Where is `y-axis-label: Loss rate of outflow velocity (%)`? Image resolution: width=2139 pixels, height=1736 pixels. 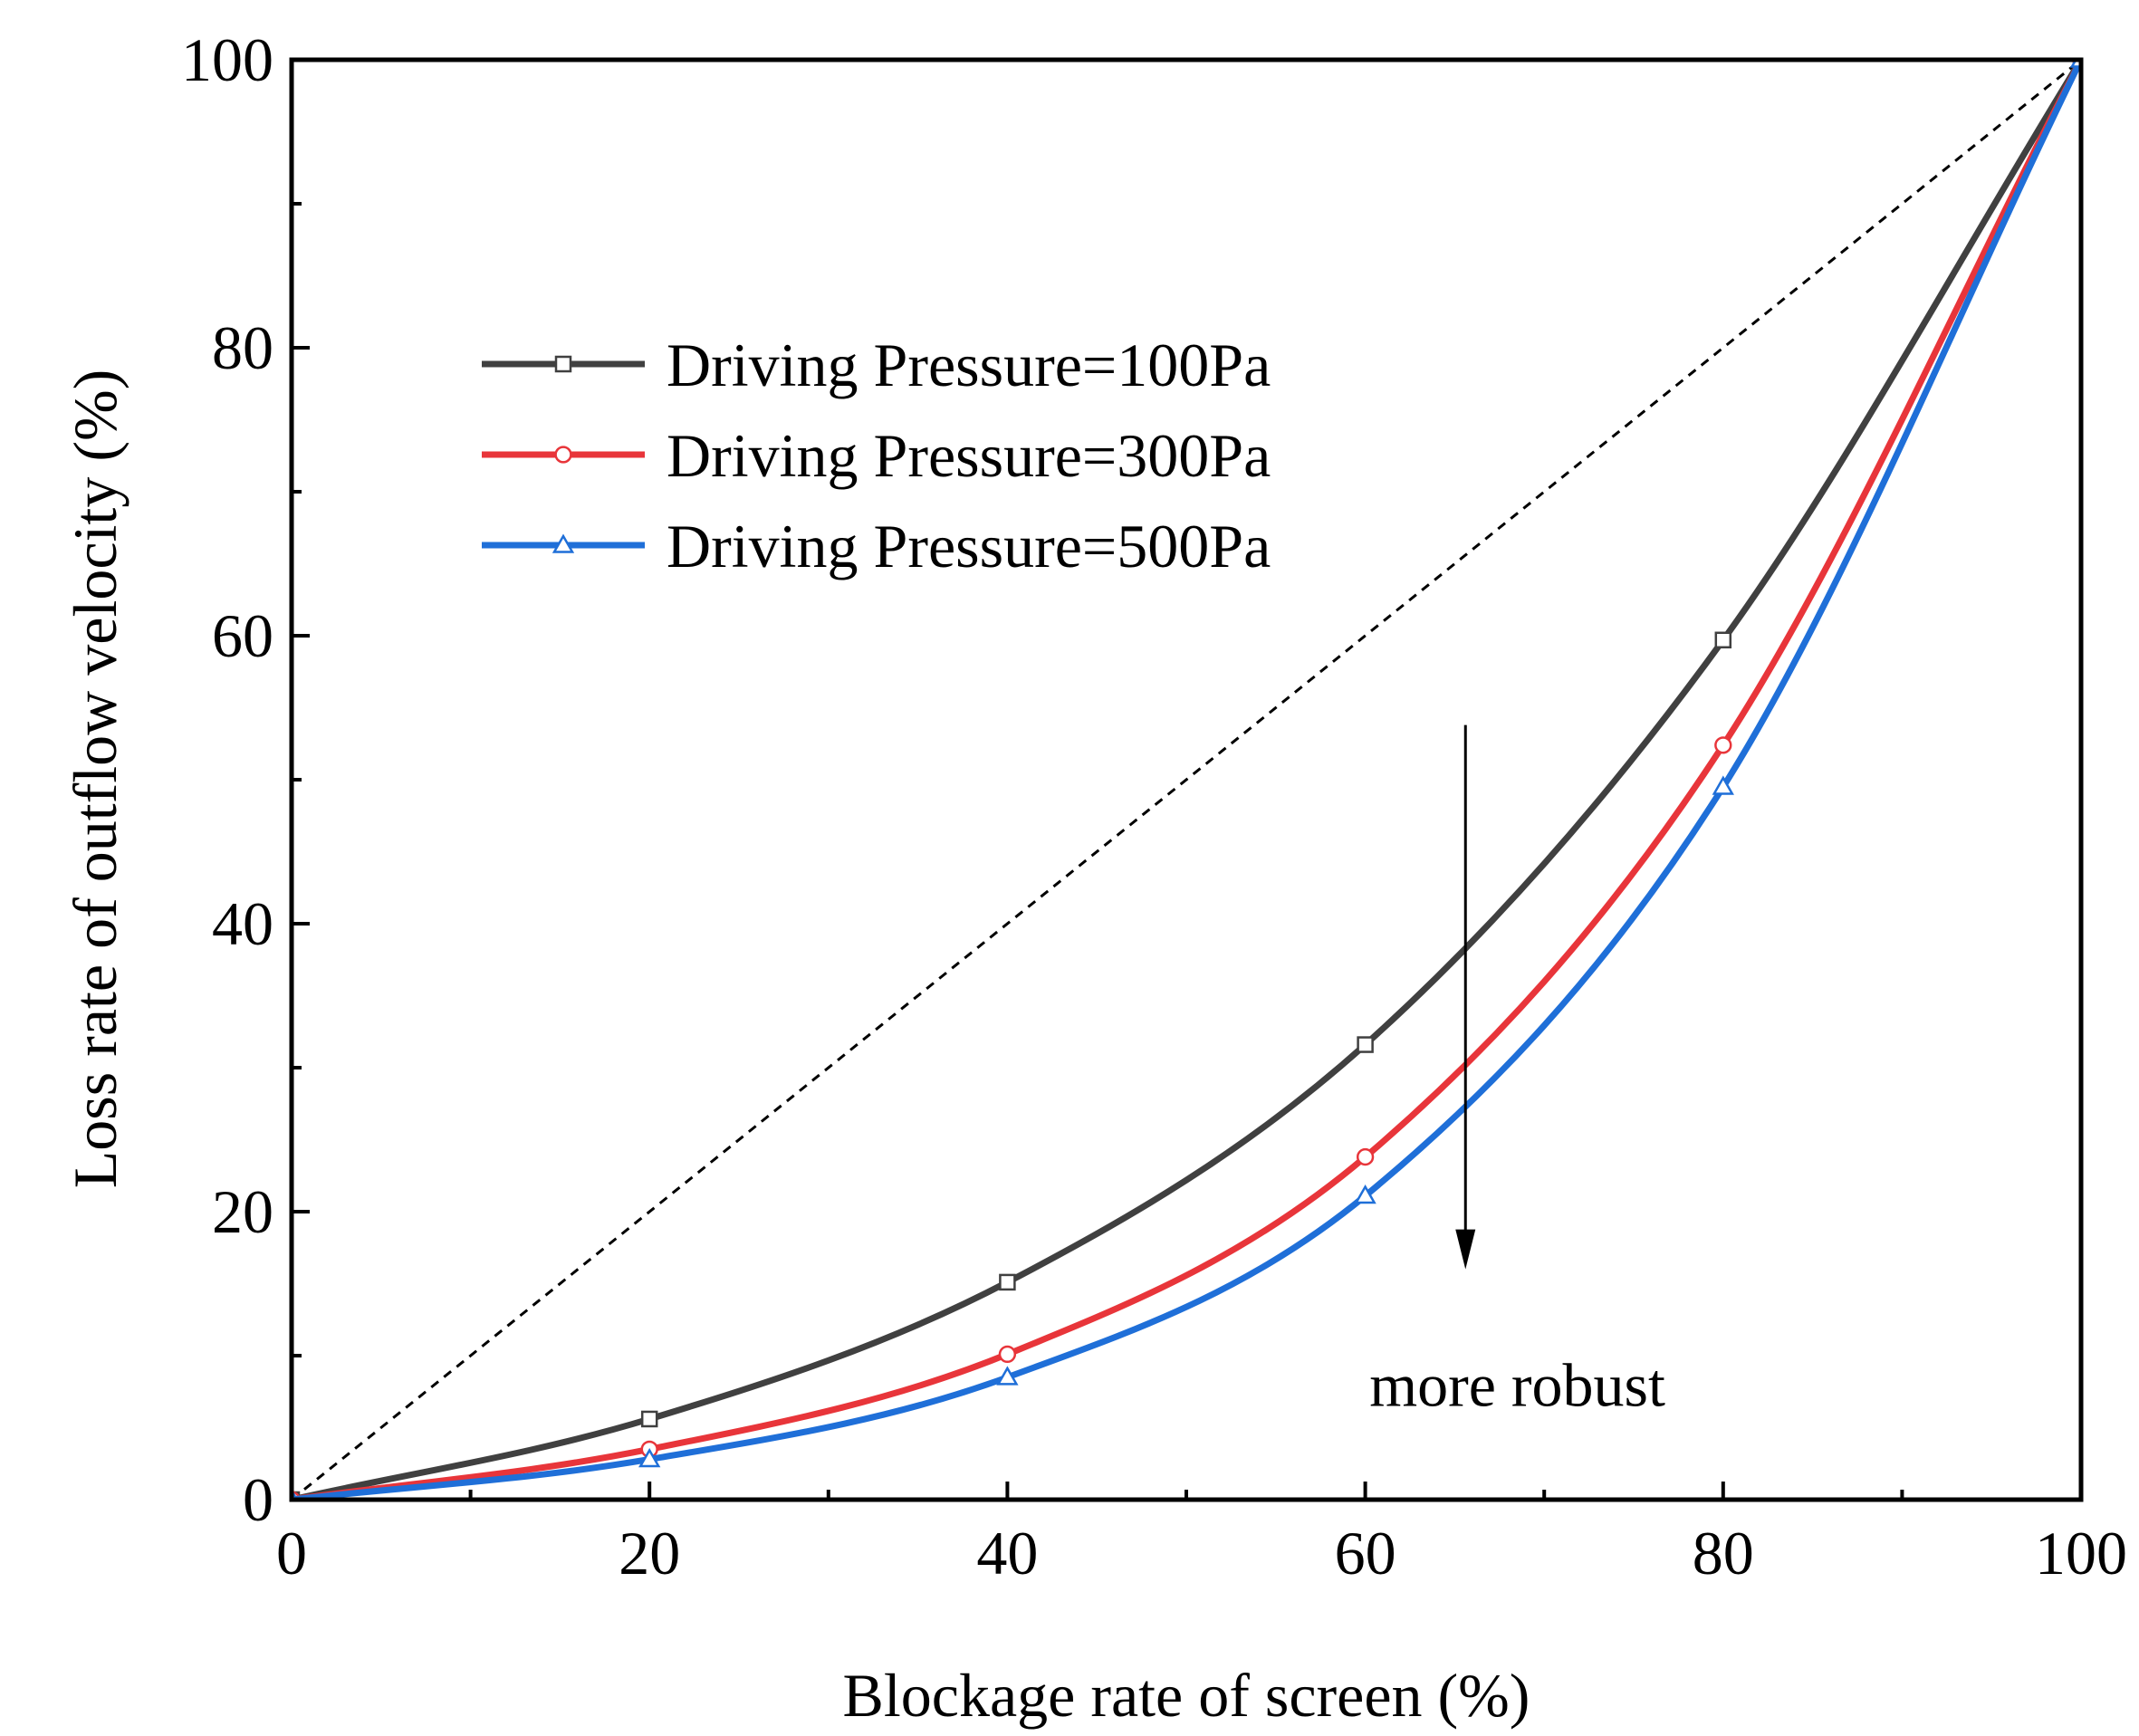
y-axis-label: Loss rate of outflow velocity (%) is located at coordinates (95, 779).